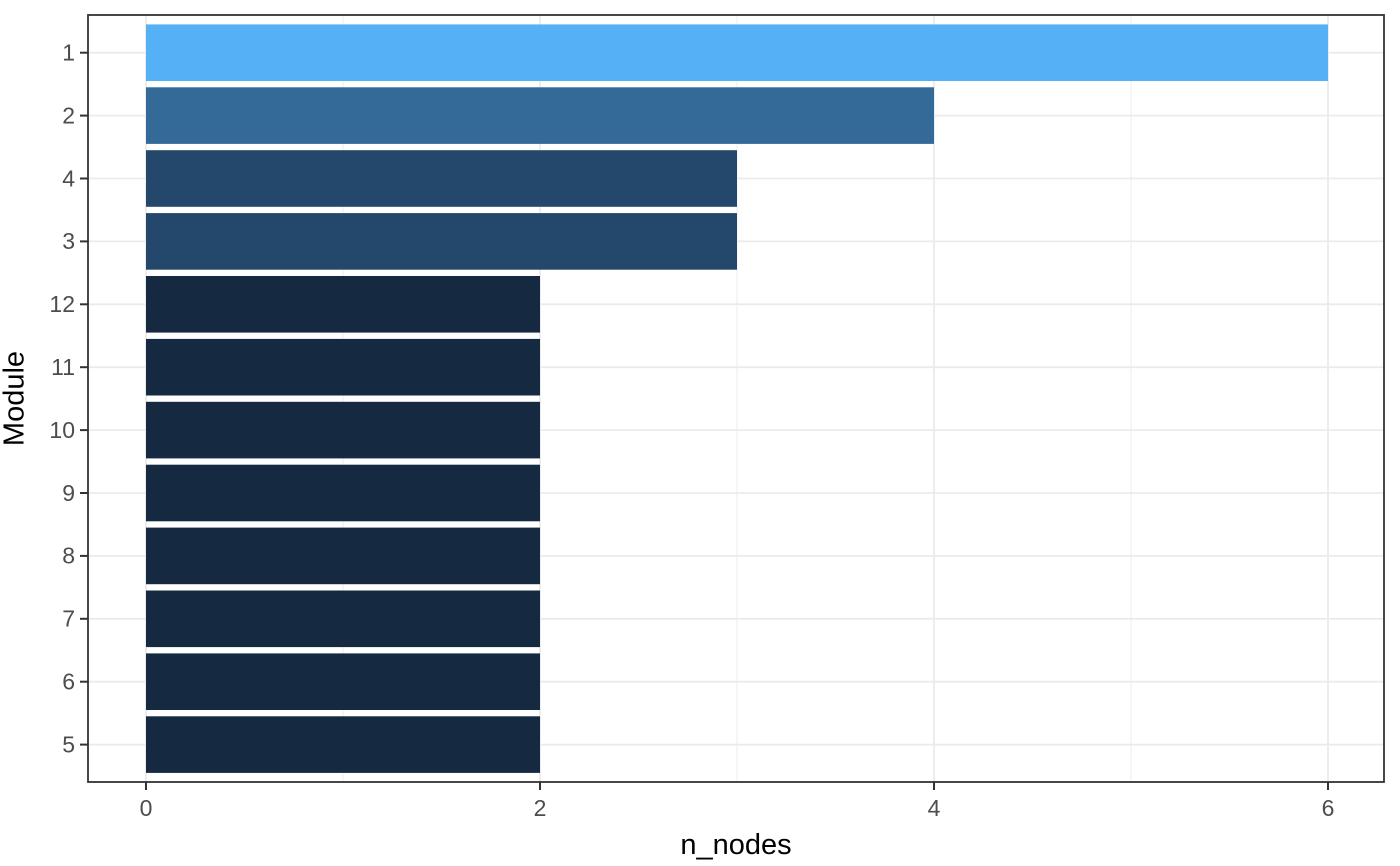 This screenshot has width=1400, height=866. What do you see at coordinates (68, 178) in the screenshot?
I see `y-tick-label: 4` at bounding box center [68, 178].